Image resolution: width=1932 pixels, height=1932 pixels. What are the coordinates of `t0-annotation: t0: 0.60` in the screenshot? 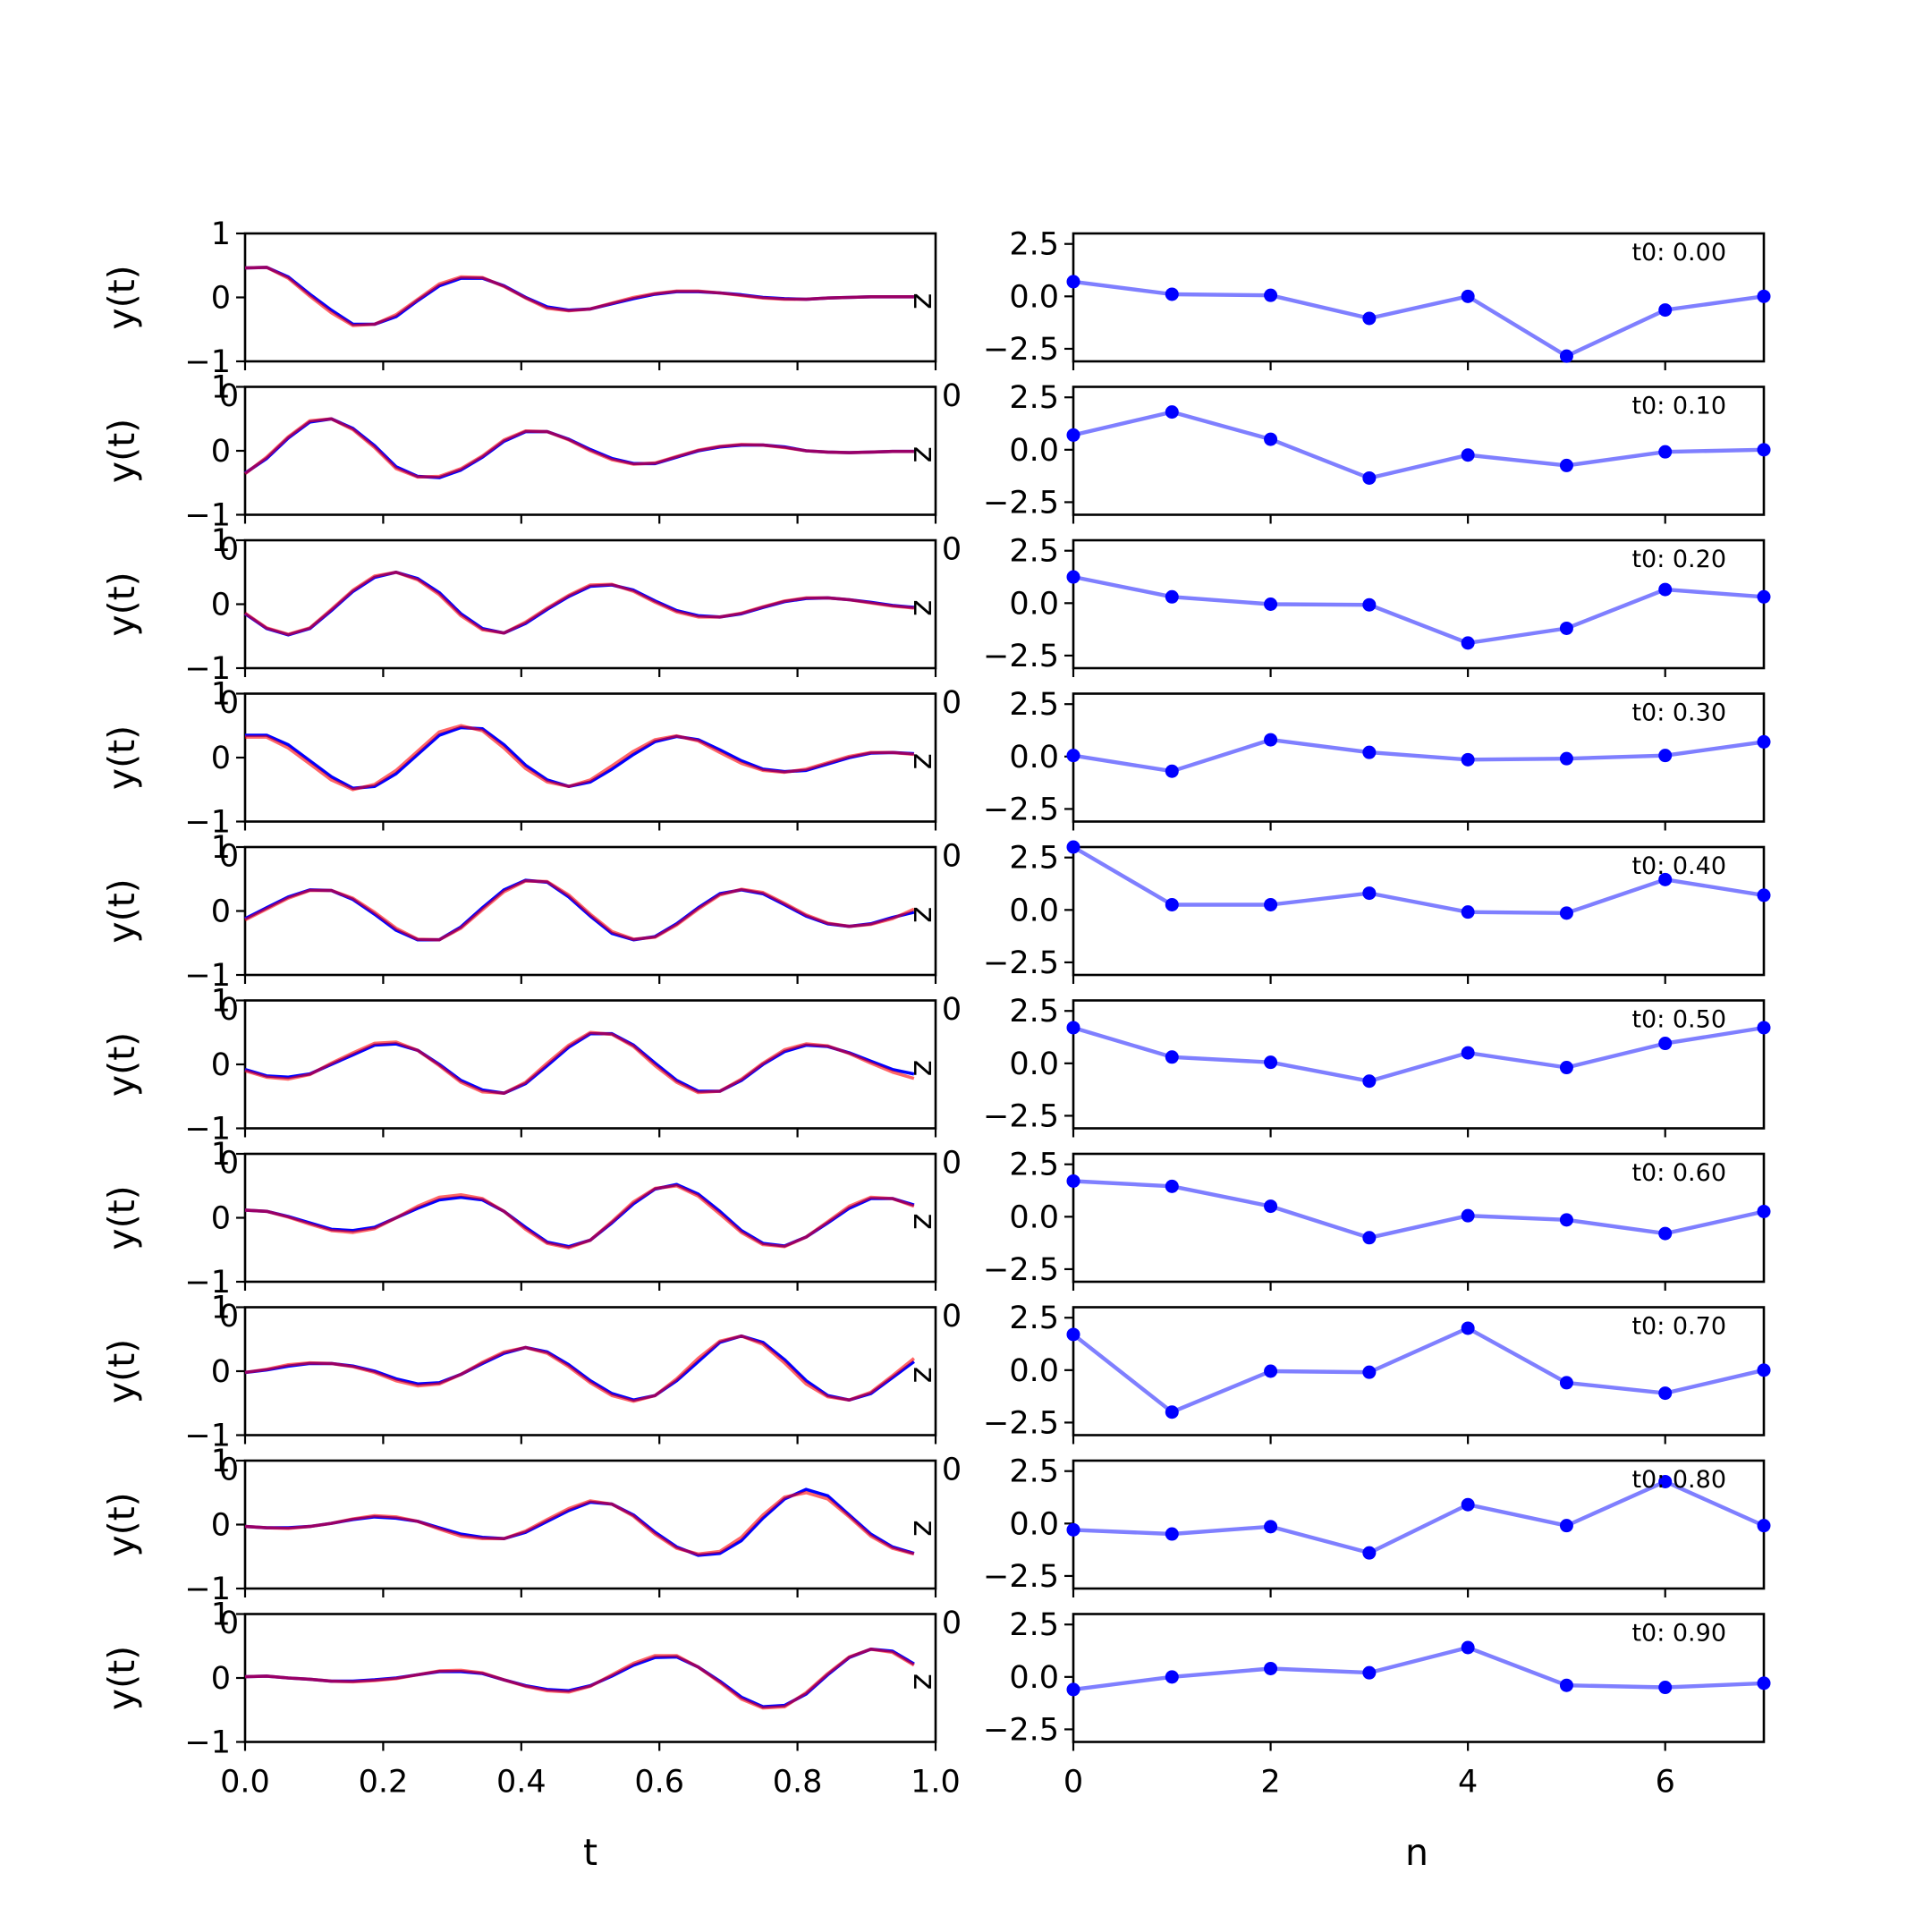 It's located at (1678, 1173).